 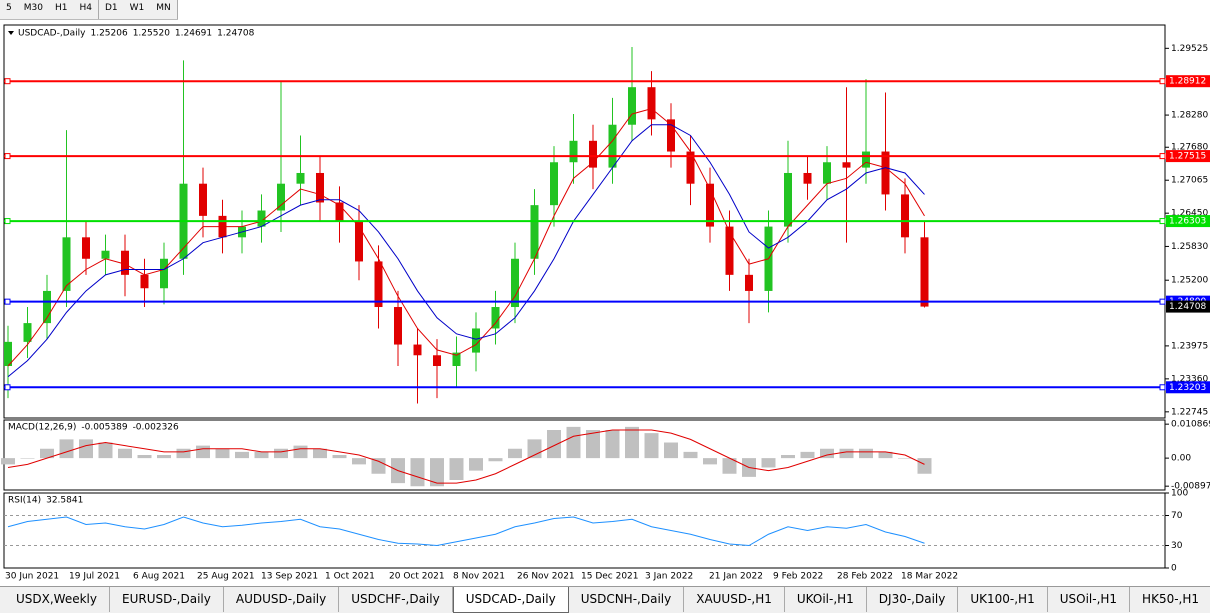 What do you see at coordinates (108, 34) in the screenshot?
I see `indicator-label: 1.25206` at bounding box center [108, 34].